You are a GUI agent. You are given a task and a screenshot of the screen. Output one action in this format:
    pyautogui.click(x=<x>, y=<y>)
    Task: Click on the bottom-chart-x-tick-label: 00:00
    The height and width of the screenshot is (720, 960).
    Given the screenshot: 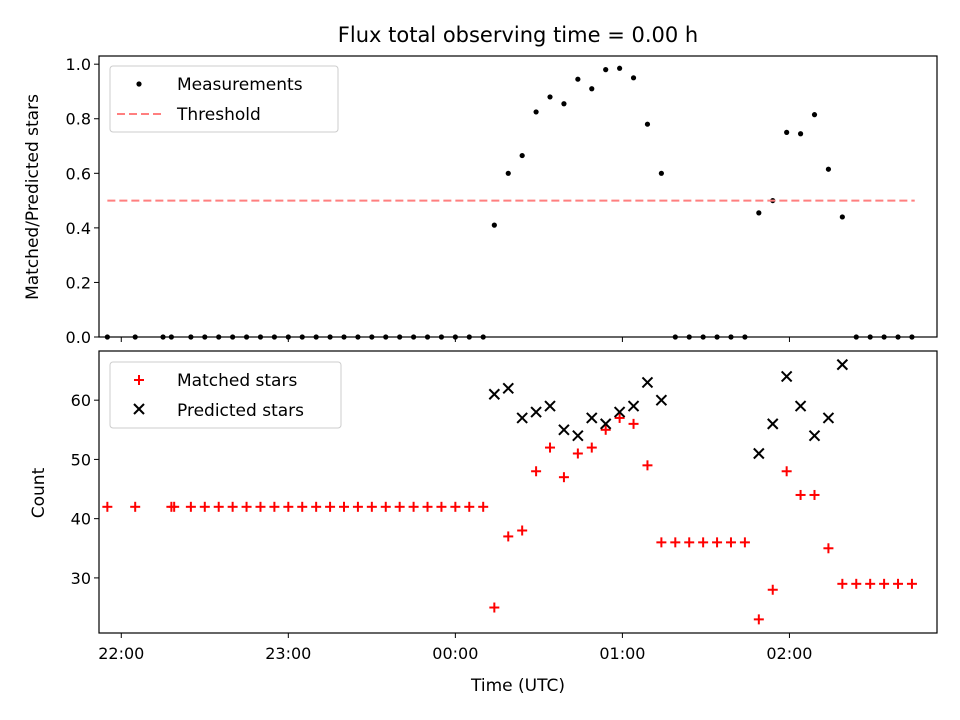 What is the action you would take?
    pyautogui.click(x=455, y=653)
    